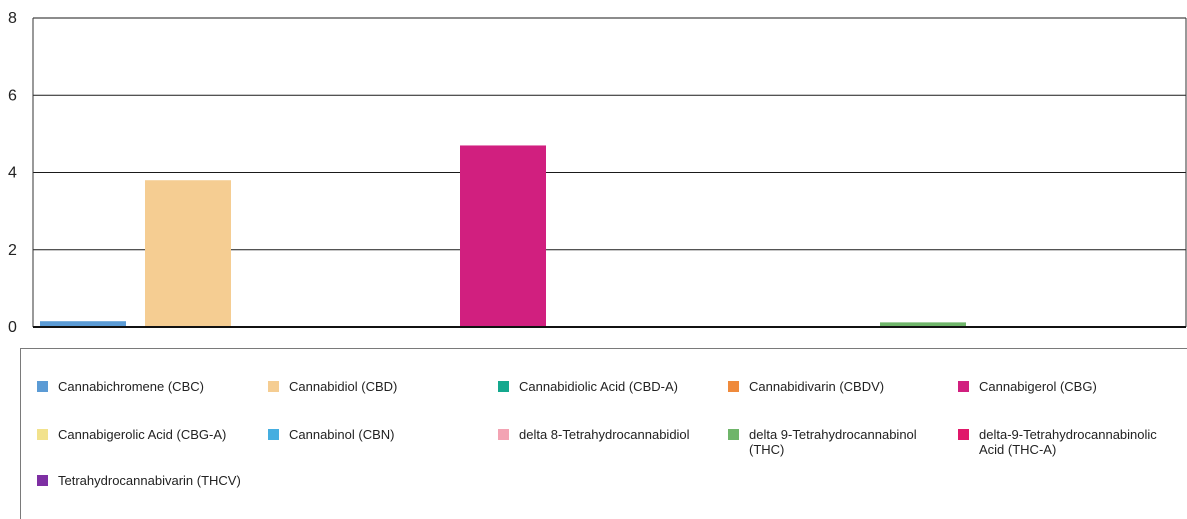  I want to click on y-tick-label: 8, so click(12, 18).